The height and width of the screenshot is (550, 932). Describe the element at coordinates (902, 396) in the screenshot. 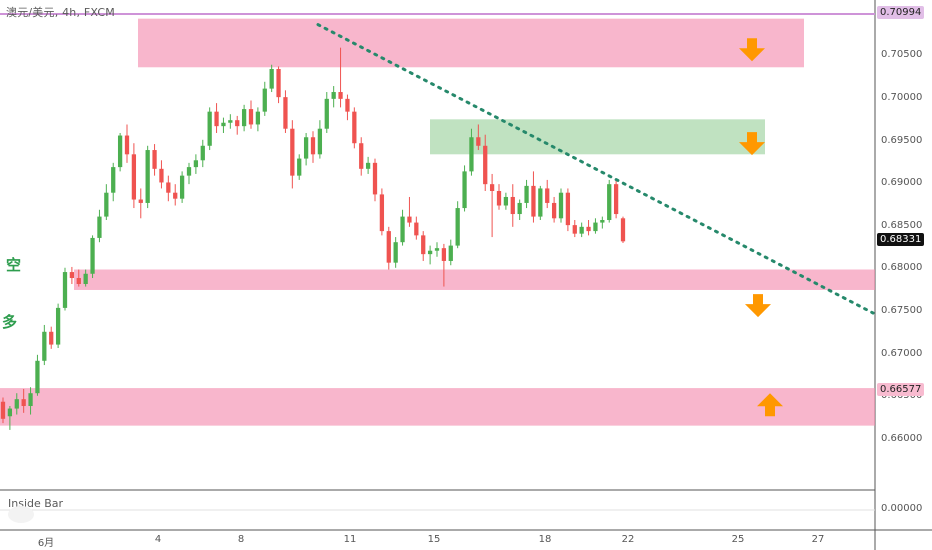

I see `price-tick-label: 0.66500` at that location.